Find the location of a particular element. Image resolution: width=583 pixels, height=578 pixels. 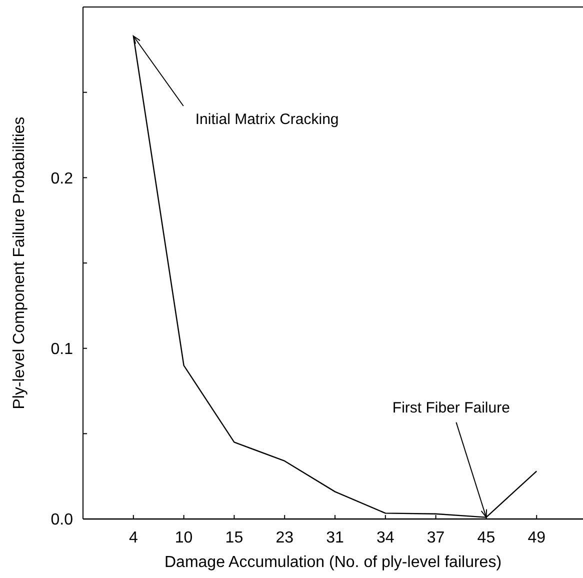

x-tick-label: 37 is located at coordinates (435, 538).